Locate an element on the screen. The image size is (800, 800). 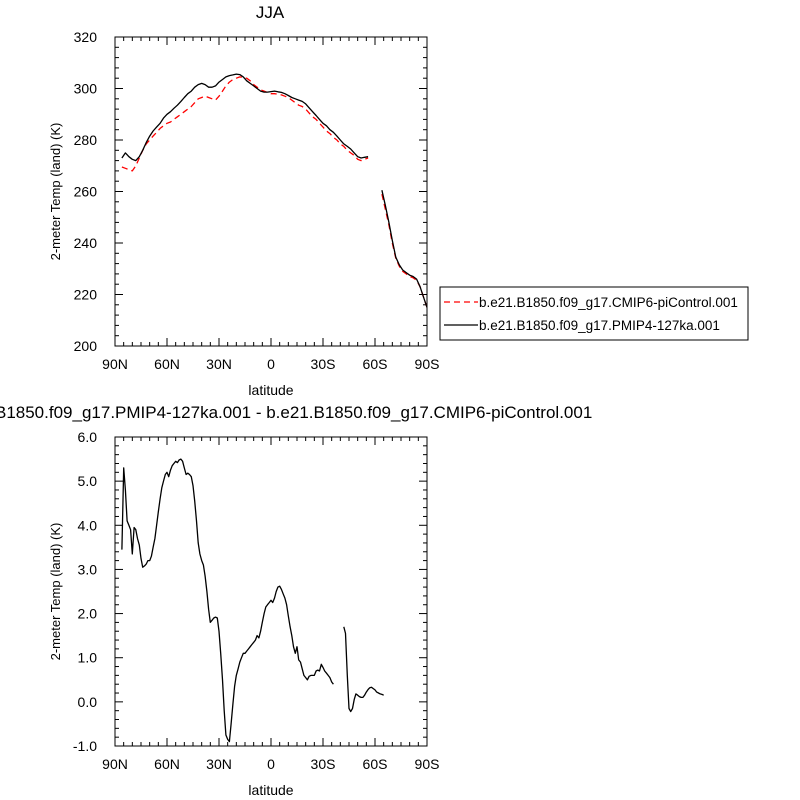
legend-entry-label: b.e21.B1850.f09_g17.PMIP4-127ka.001 is located at coordinates (599, 325).